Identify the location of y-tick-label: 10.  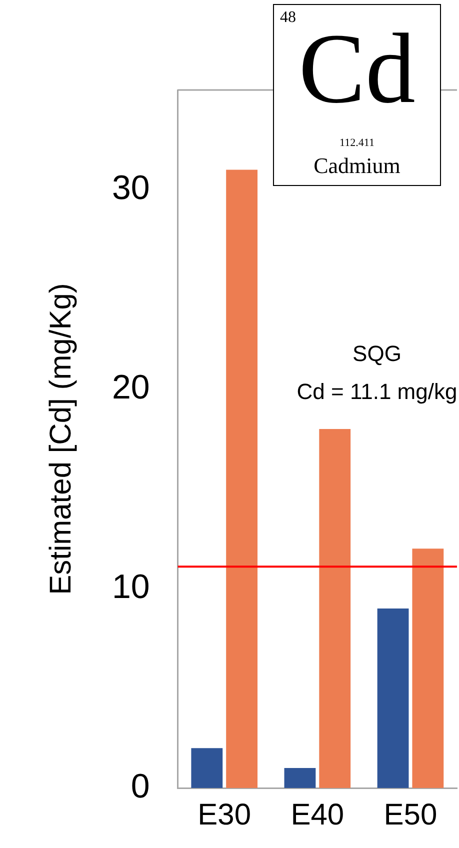
(131, 587).